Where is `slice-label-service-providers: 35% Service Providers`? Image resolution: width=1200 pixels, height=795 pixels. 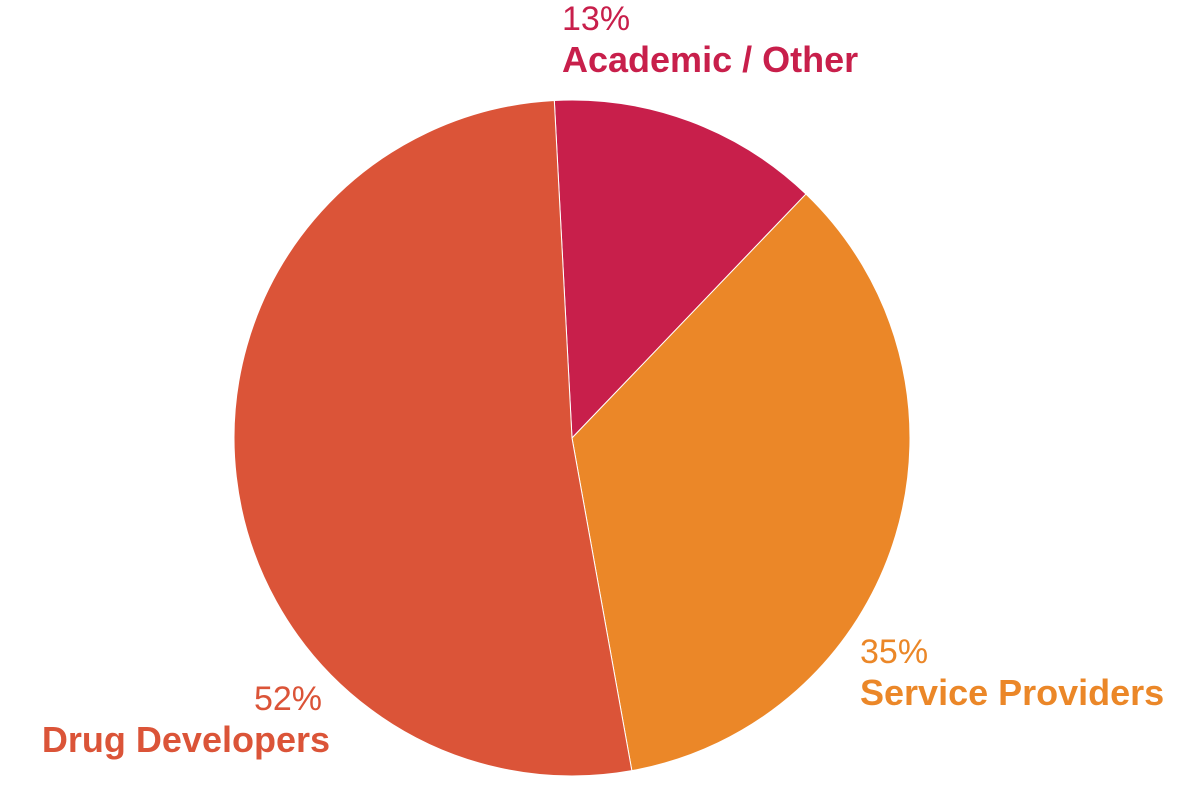
slice-label-service-providers: 35% Service Providers is located at coordinates (1012, 673).